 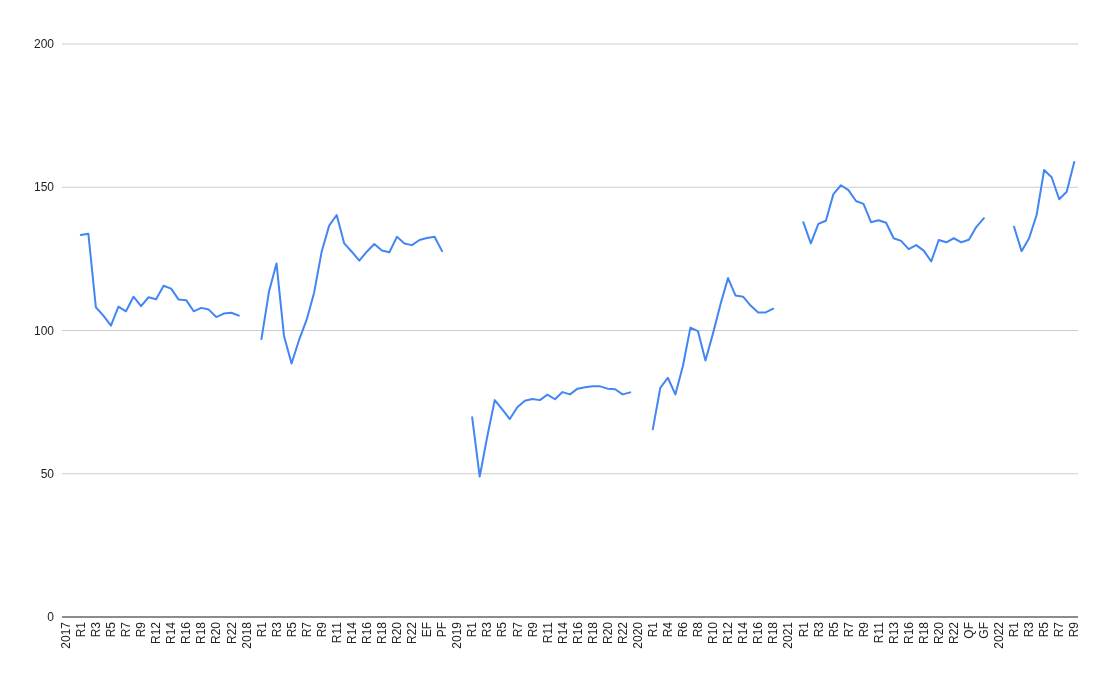 I want to click on x-tick-label: R8, so click(x=698, y=629).